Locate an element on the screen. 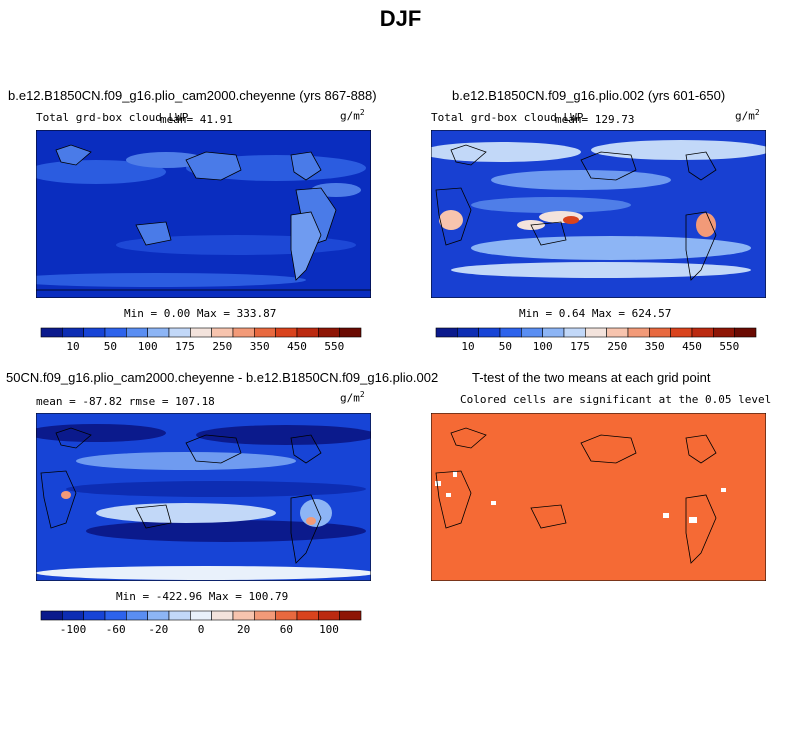 Image resolution: width=801 pixels, height=733 pixels. panel-2-units: g/m2 is located at coordinates (747, 115).